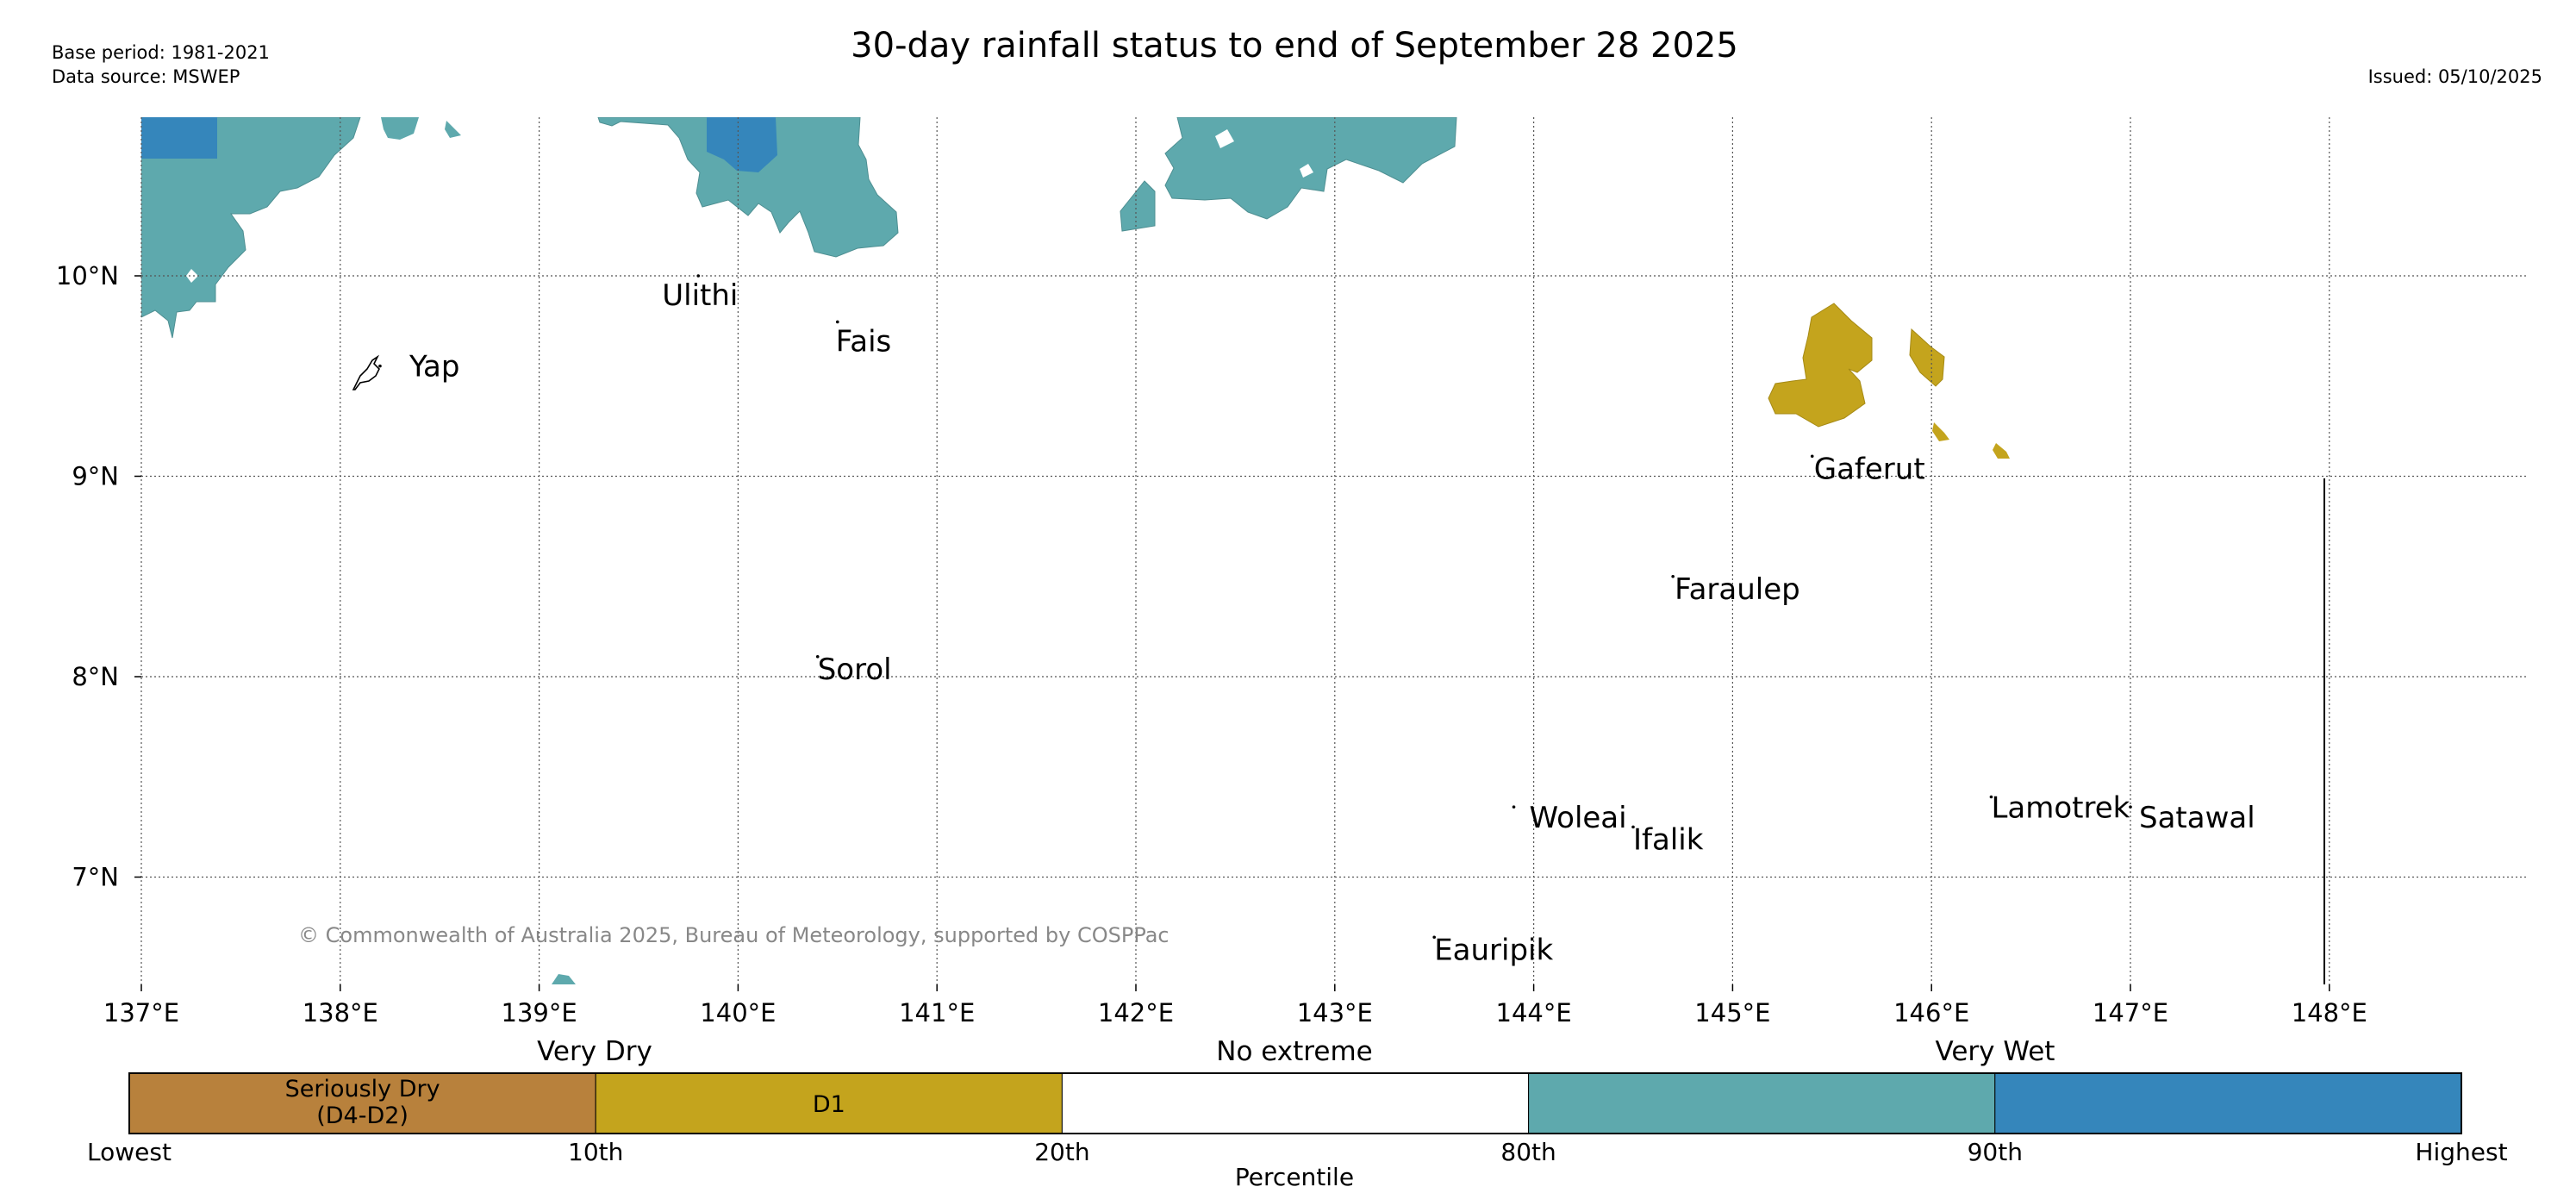  I want to click on longitude-label: 141°E, so click(937, 1013).